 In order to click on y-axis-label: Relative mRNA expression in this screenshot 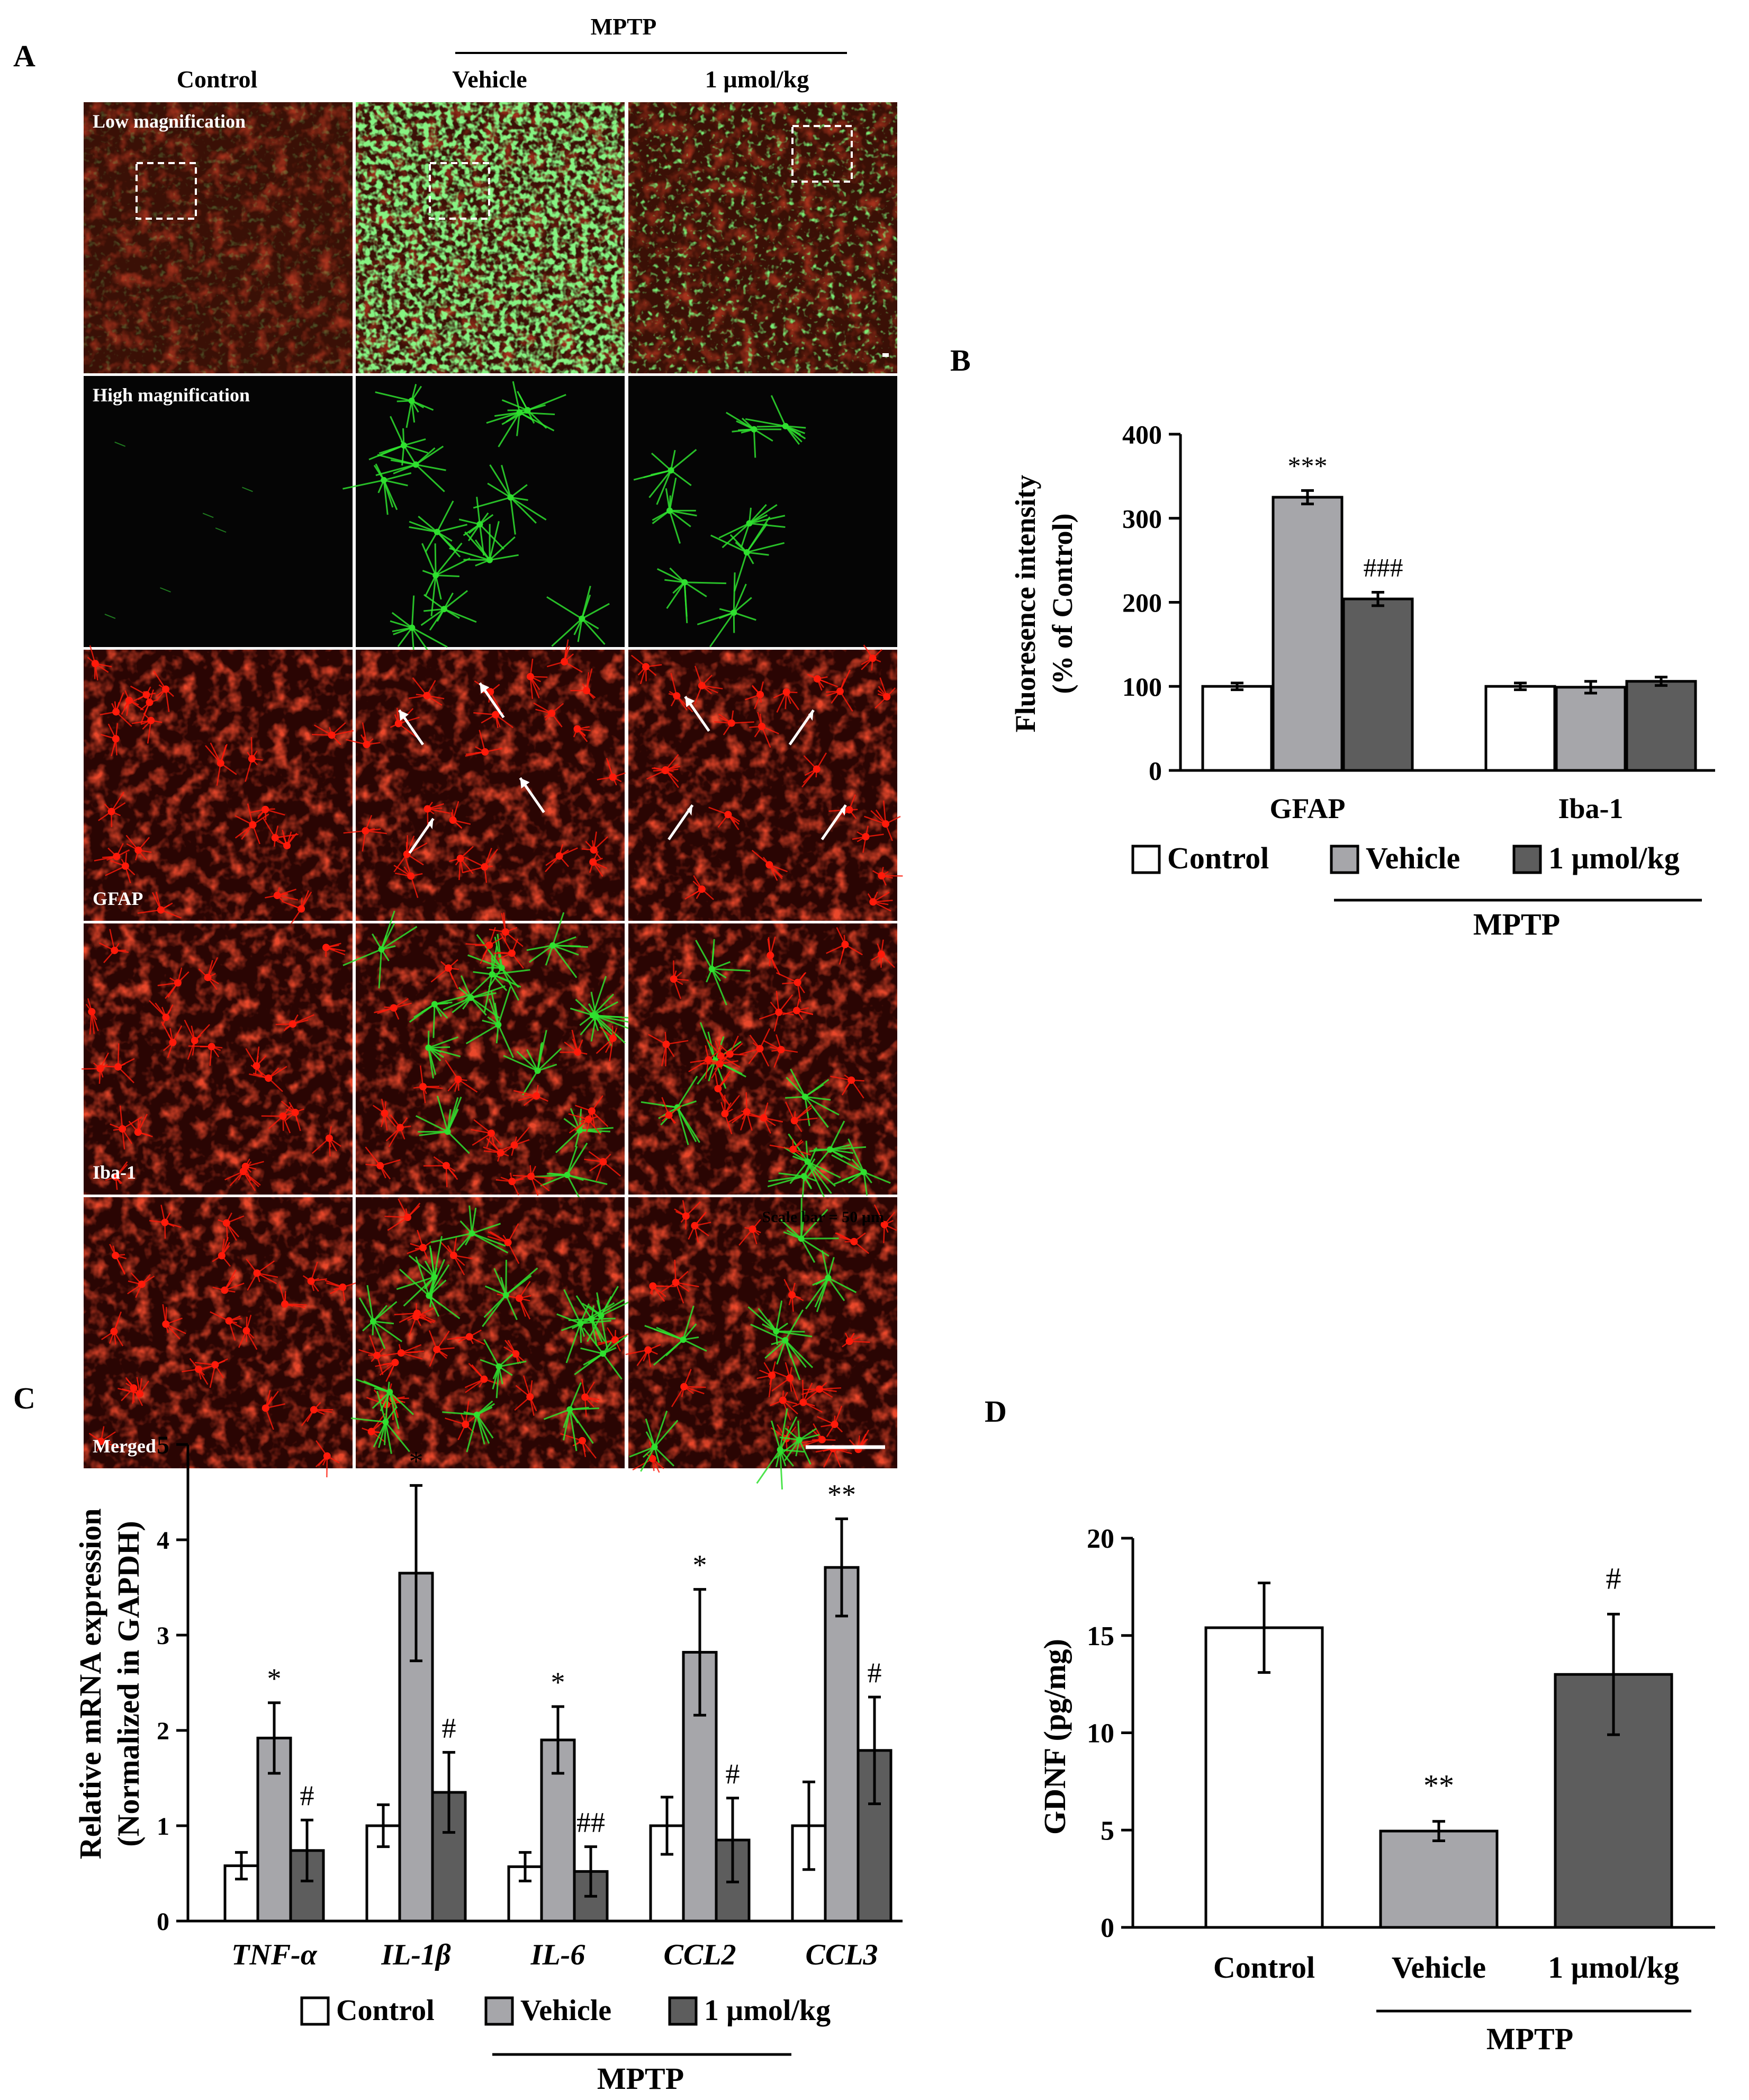, I will do `click(90, 1684)`.